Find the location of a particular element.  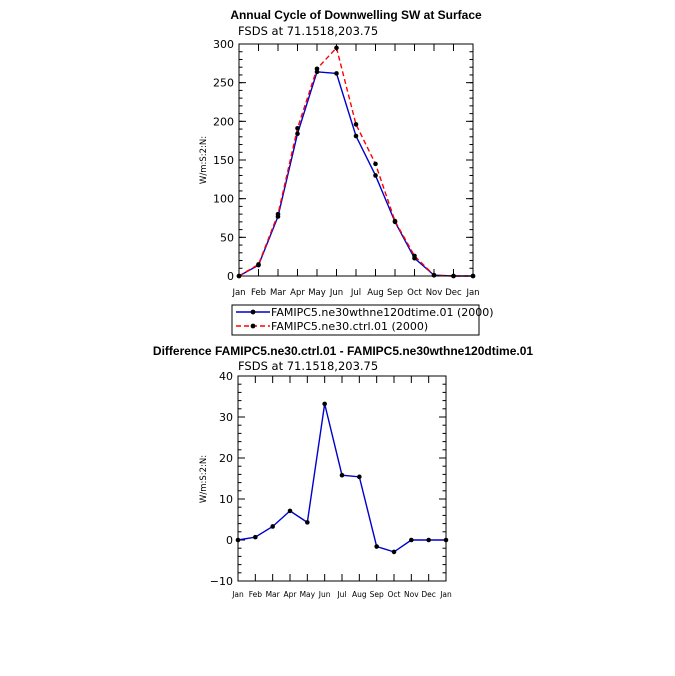

y-tick-label: 100 is located at coordinates (223, 199).